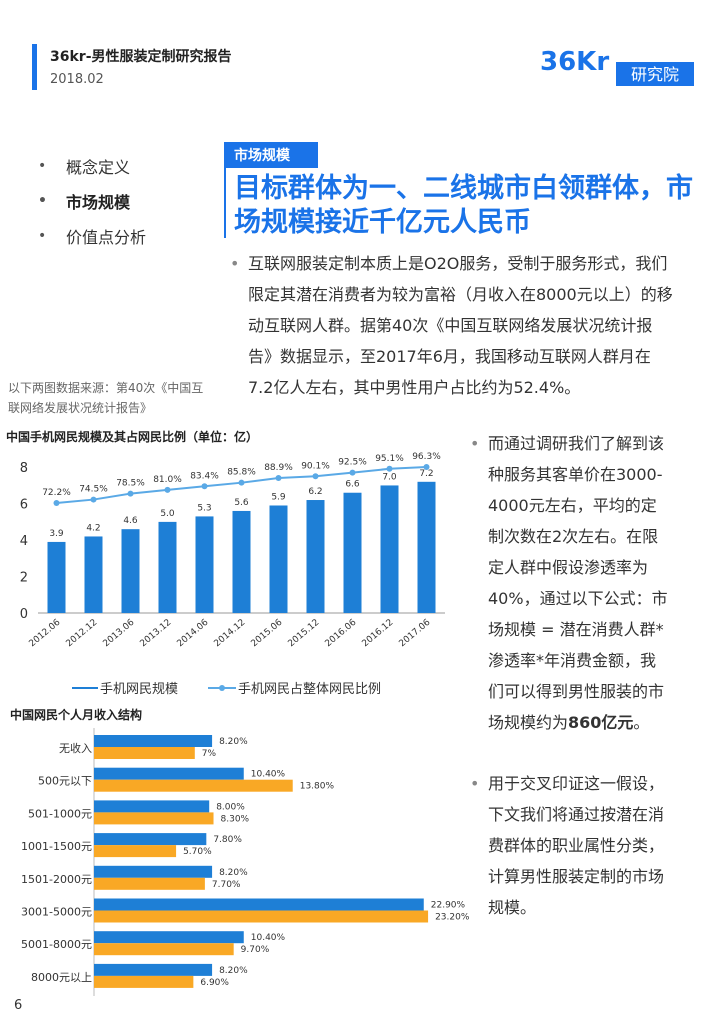  Describe the element at coordinates (309, 689) in the screenshot. I see `legend-line-label: 手机网民占整体网民比例` at that location.